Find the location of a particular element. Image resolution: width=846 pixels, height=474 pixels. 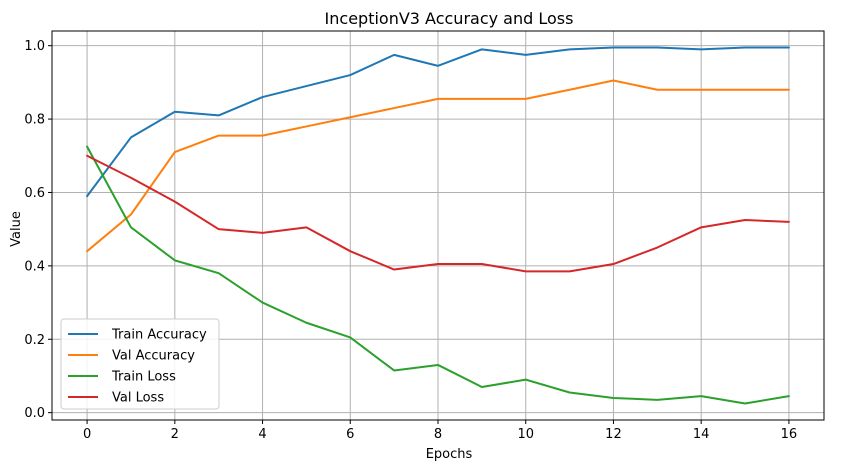

chart-title: InceptionV3 Accuracy and Loss is located at coordinates (449, 18).